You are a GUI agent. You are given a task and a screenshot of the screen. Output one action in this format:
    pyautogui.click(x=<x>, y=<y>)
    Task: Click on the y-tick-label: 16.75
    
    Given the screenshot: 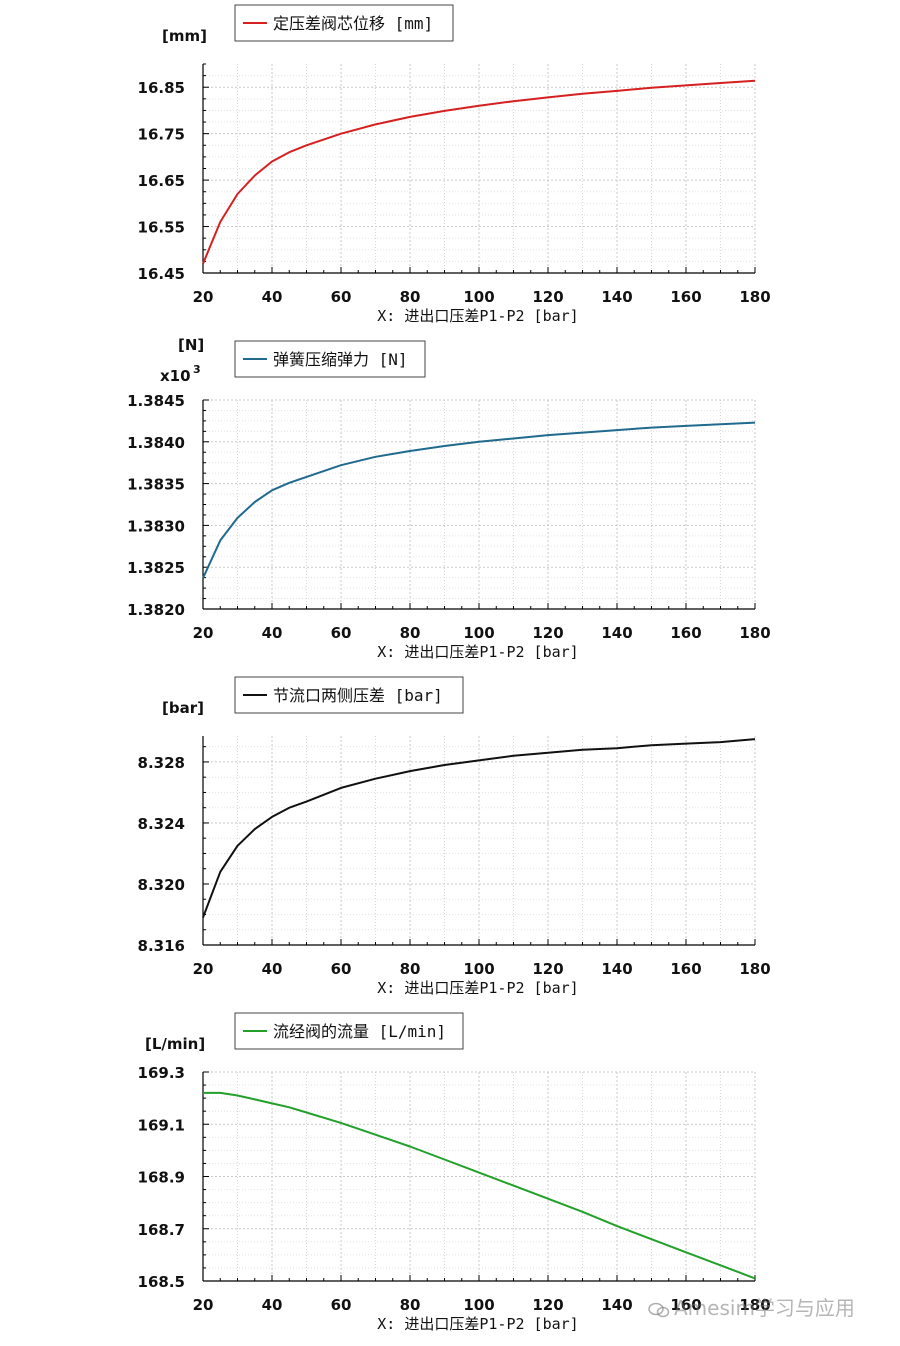 What is the action you would take?
    pyautogui.click(x=161, y=135)
    